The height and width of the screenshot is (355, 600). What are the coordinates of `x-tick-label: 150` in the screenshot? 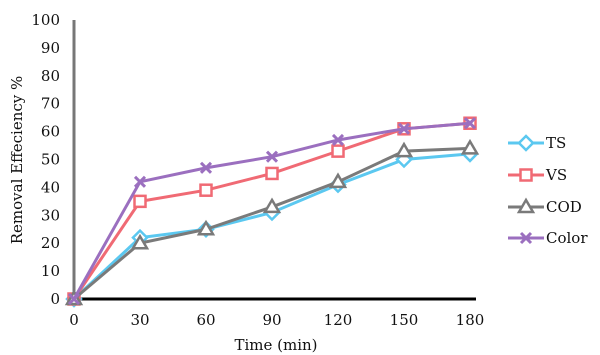 It's located at (404, 320).